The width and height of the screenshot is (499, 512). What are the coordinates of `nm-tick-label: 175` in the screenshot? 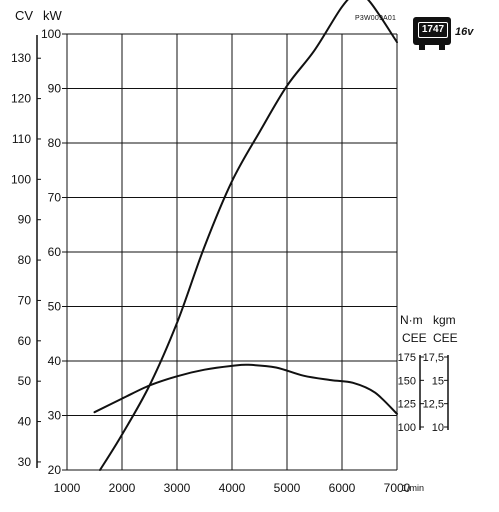 It's located at (407, 358).